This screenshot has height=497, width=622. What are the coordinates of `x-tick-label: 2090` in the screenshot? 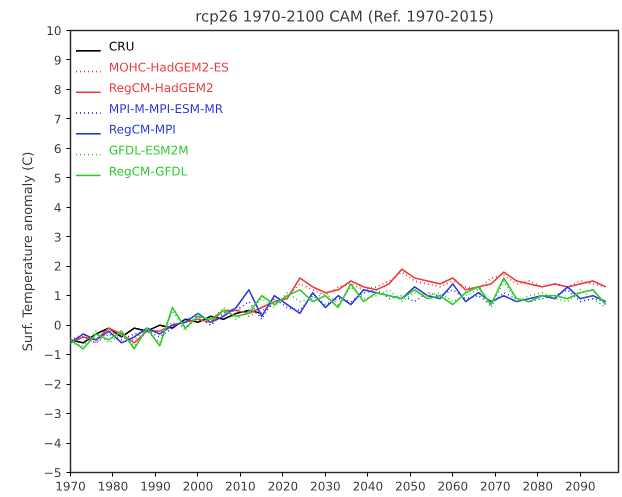 It's located at (580, 487).